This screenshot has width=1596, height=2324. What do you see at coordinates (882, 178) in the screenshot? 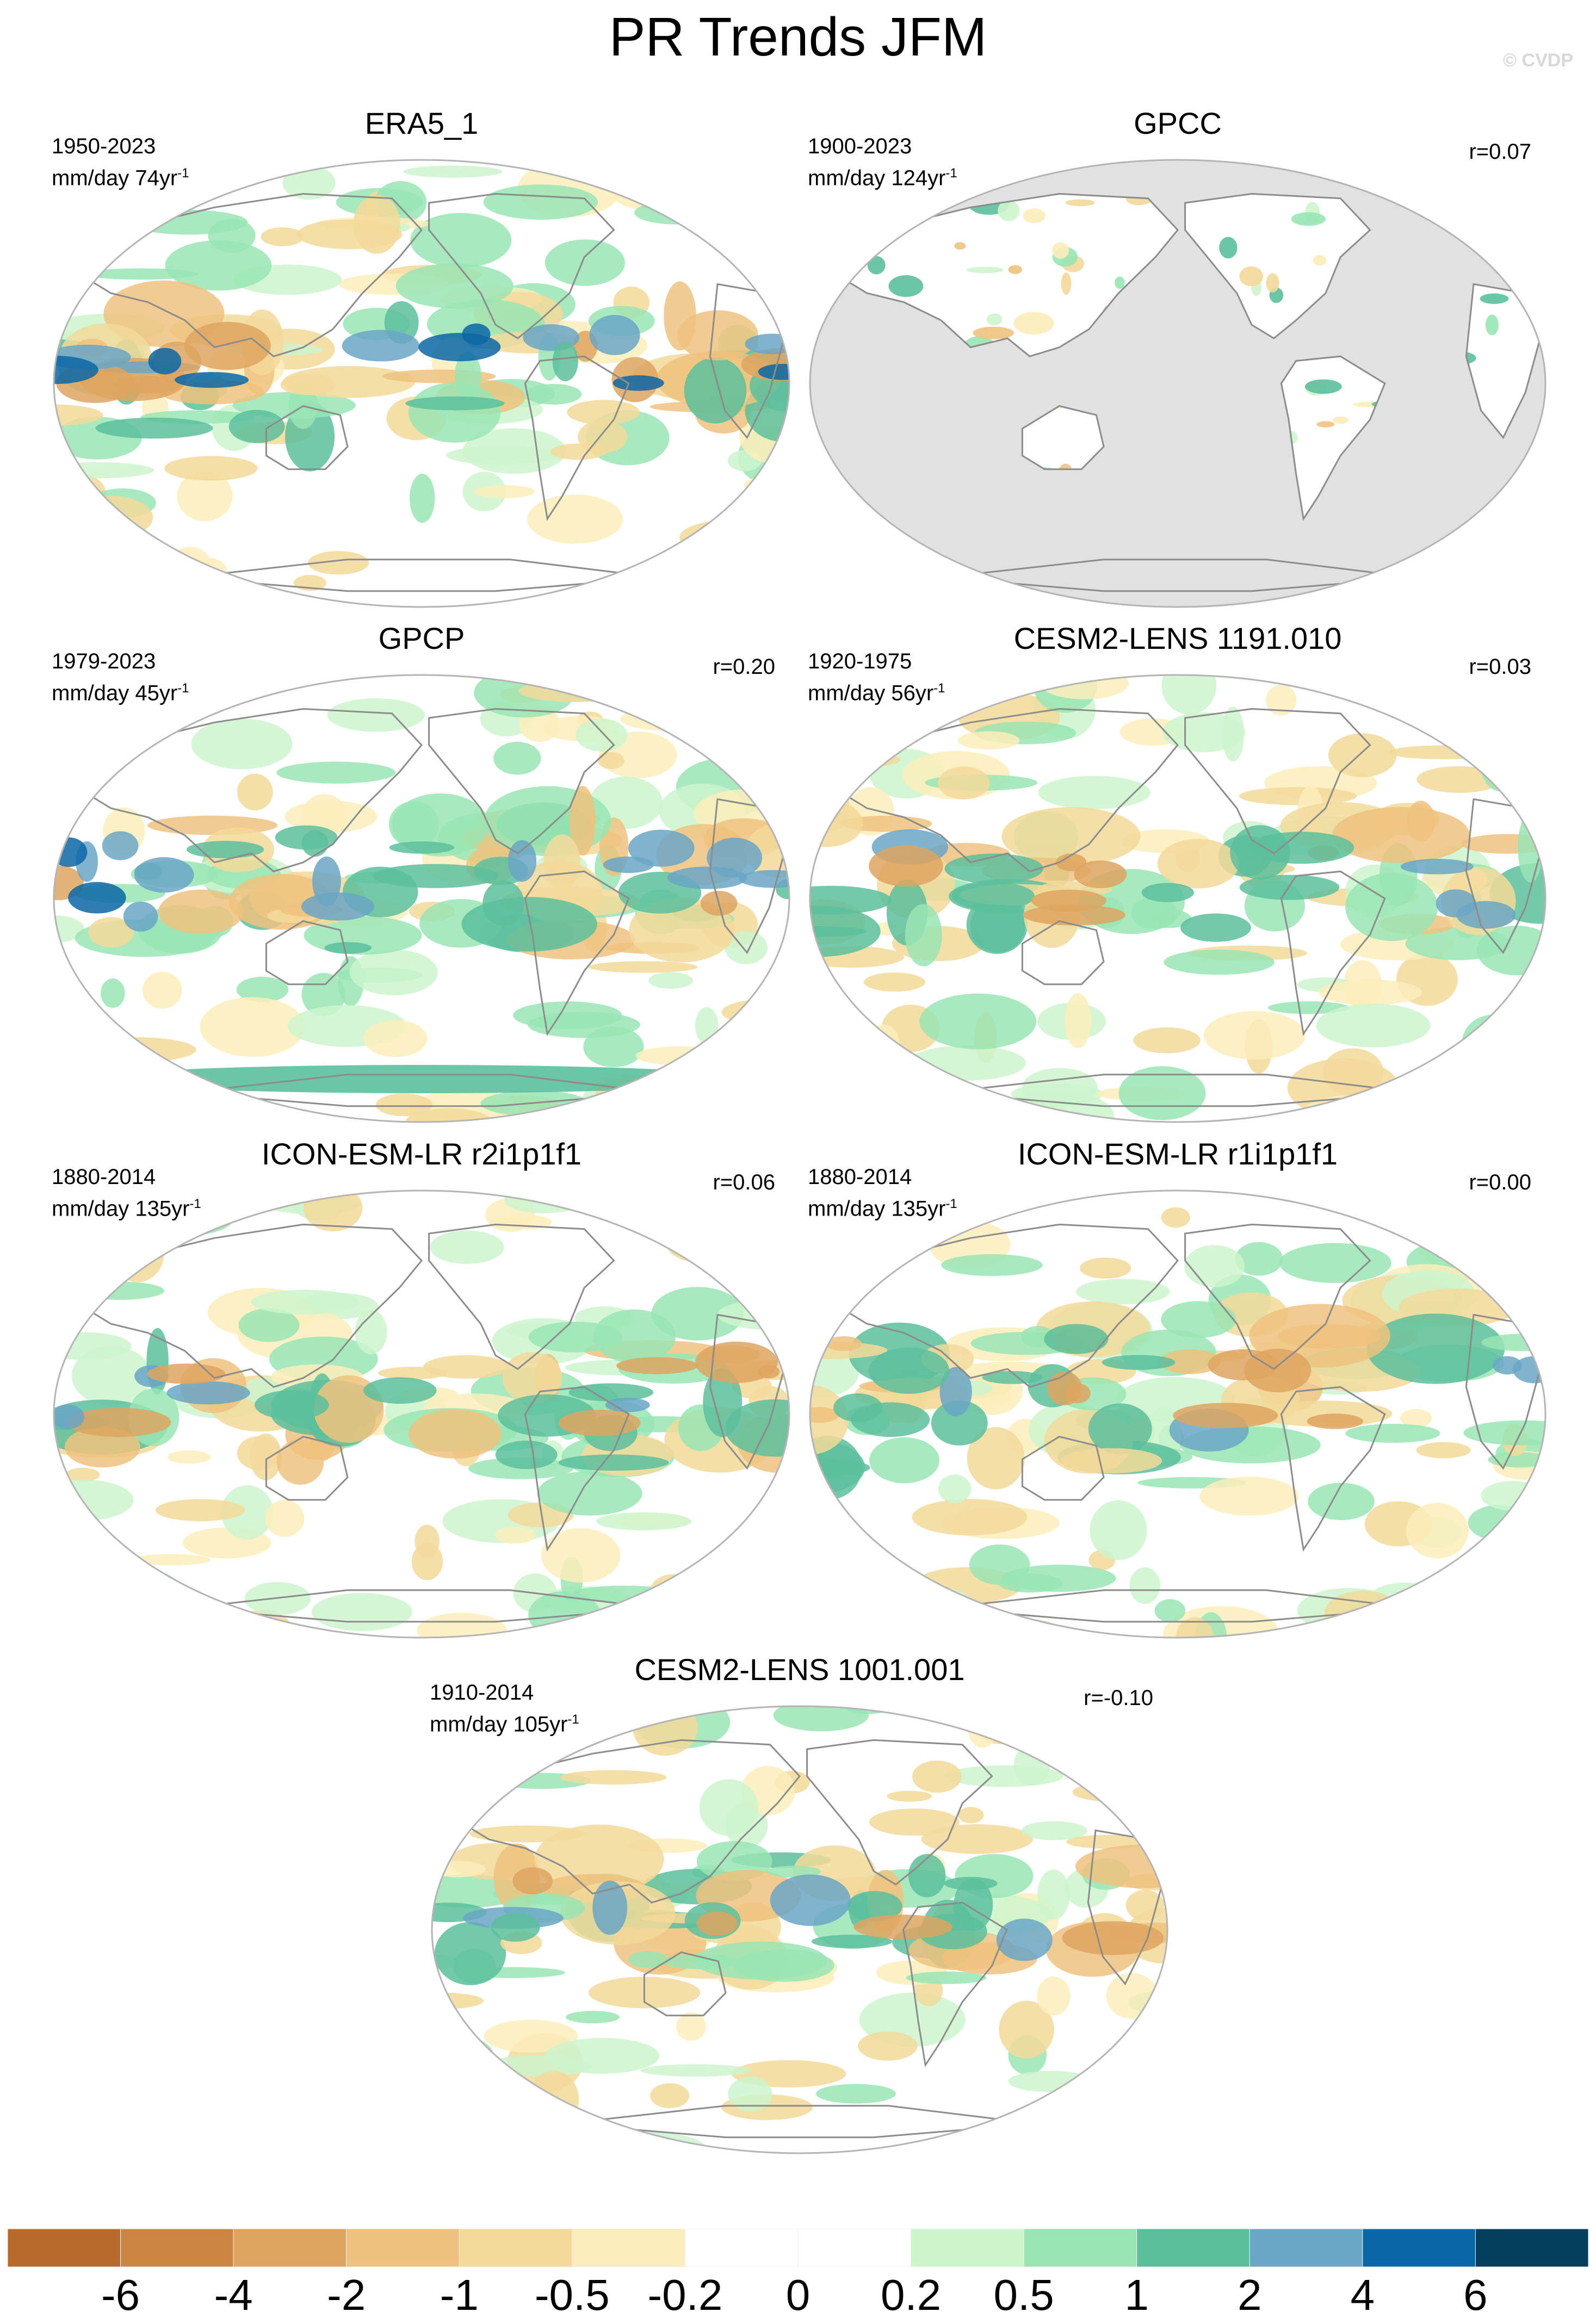
I see `units-text: mm/day 124yr-1` at bounding box center [882, 178].